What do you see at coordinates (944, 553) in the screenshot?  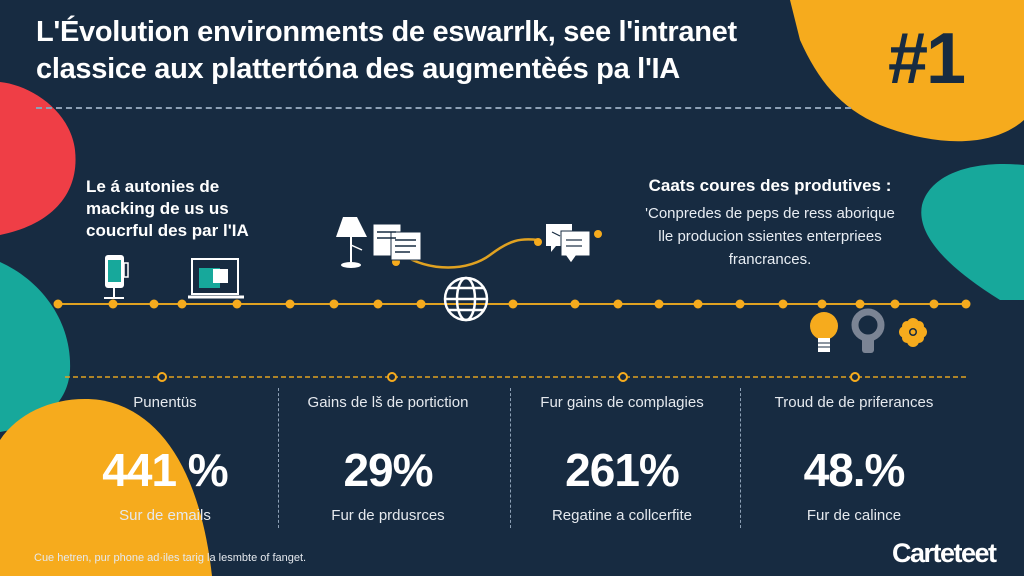 I see `brand-logo: Carteteet` at bounding box center [944, 553].